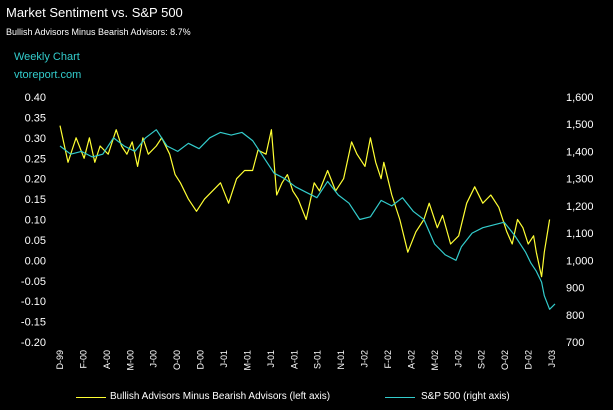  I want to click on x-axis-tick: A-01, so click(294, 359).